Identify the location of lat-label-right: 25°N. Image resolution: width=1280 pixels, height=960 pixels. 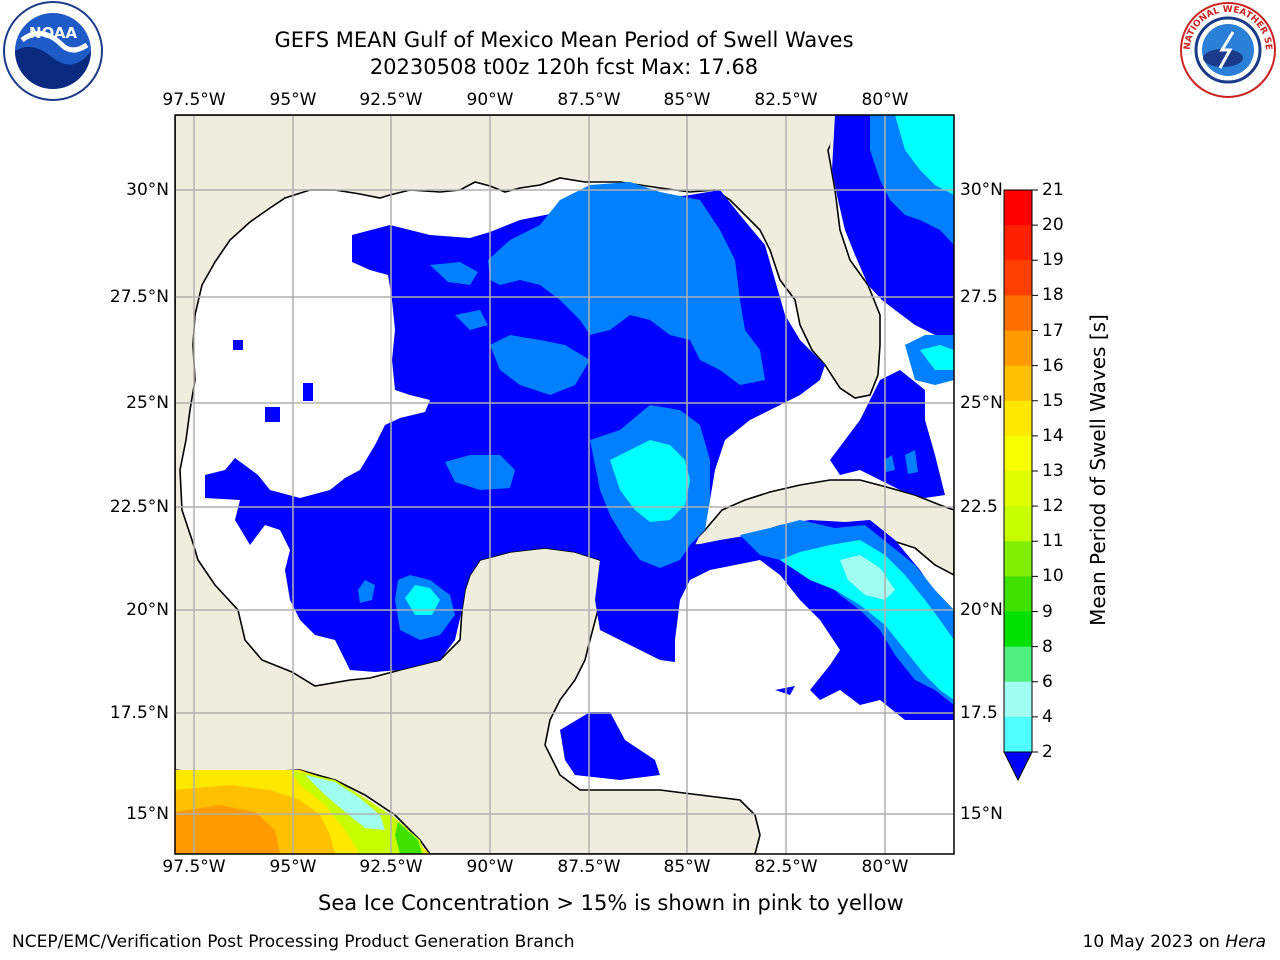
(981, 403).